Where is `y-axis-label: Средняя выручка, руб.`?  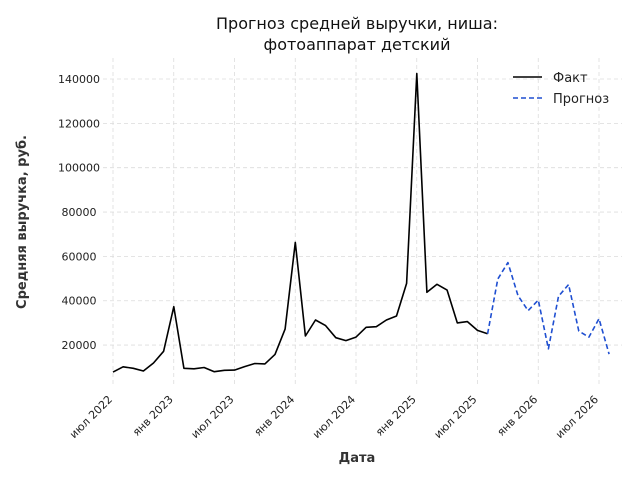
y-axis-label: Средняя выручка, руб. is located at coordinates (22, 222).